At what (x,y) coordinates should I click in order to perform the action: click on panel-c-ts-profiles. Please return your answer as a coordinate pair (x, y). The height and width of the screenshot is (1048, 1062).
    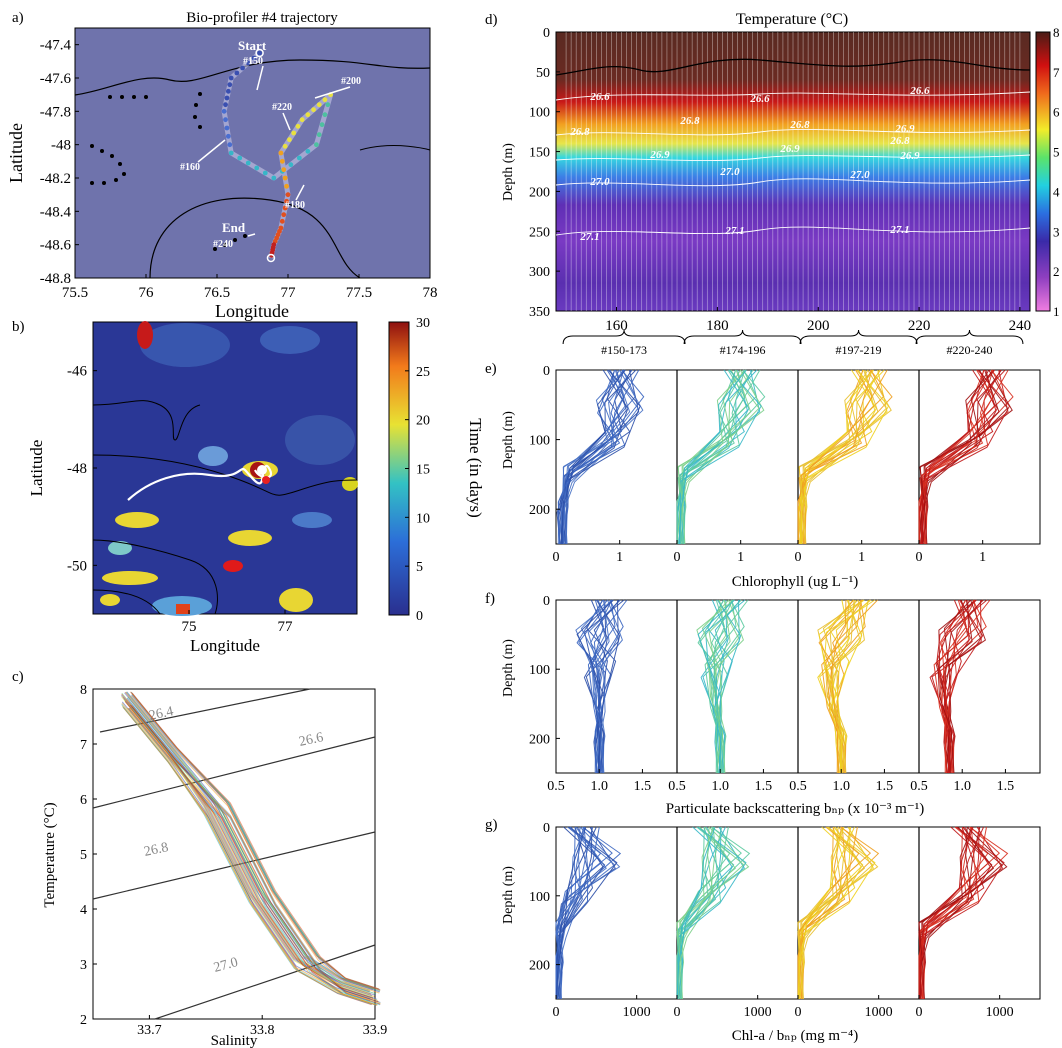
    Looking at the image, I should click on (251, 848).